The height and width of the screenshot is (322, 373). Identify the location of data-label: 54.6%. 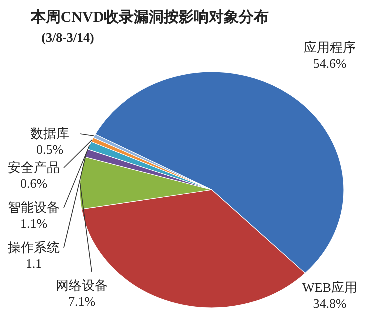
(330, 63).